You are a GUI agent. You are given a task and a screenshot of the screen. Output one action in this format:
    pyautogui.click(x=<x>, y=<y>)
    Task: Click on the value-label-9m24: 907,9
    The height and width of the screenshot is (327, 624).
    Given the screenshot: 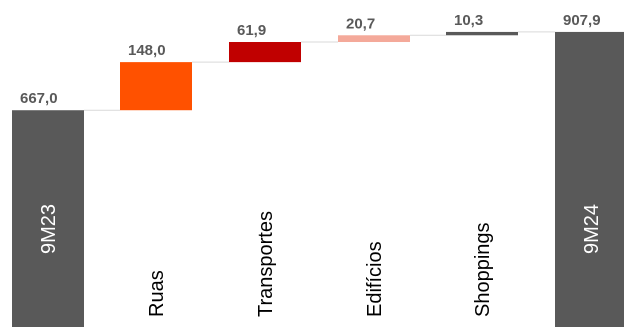 What is the action you would take?
    pyautogui.click(x=582, y=20)
    